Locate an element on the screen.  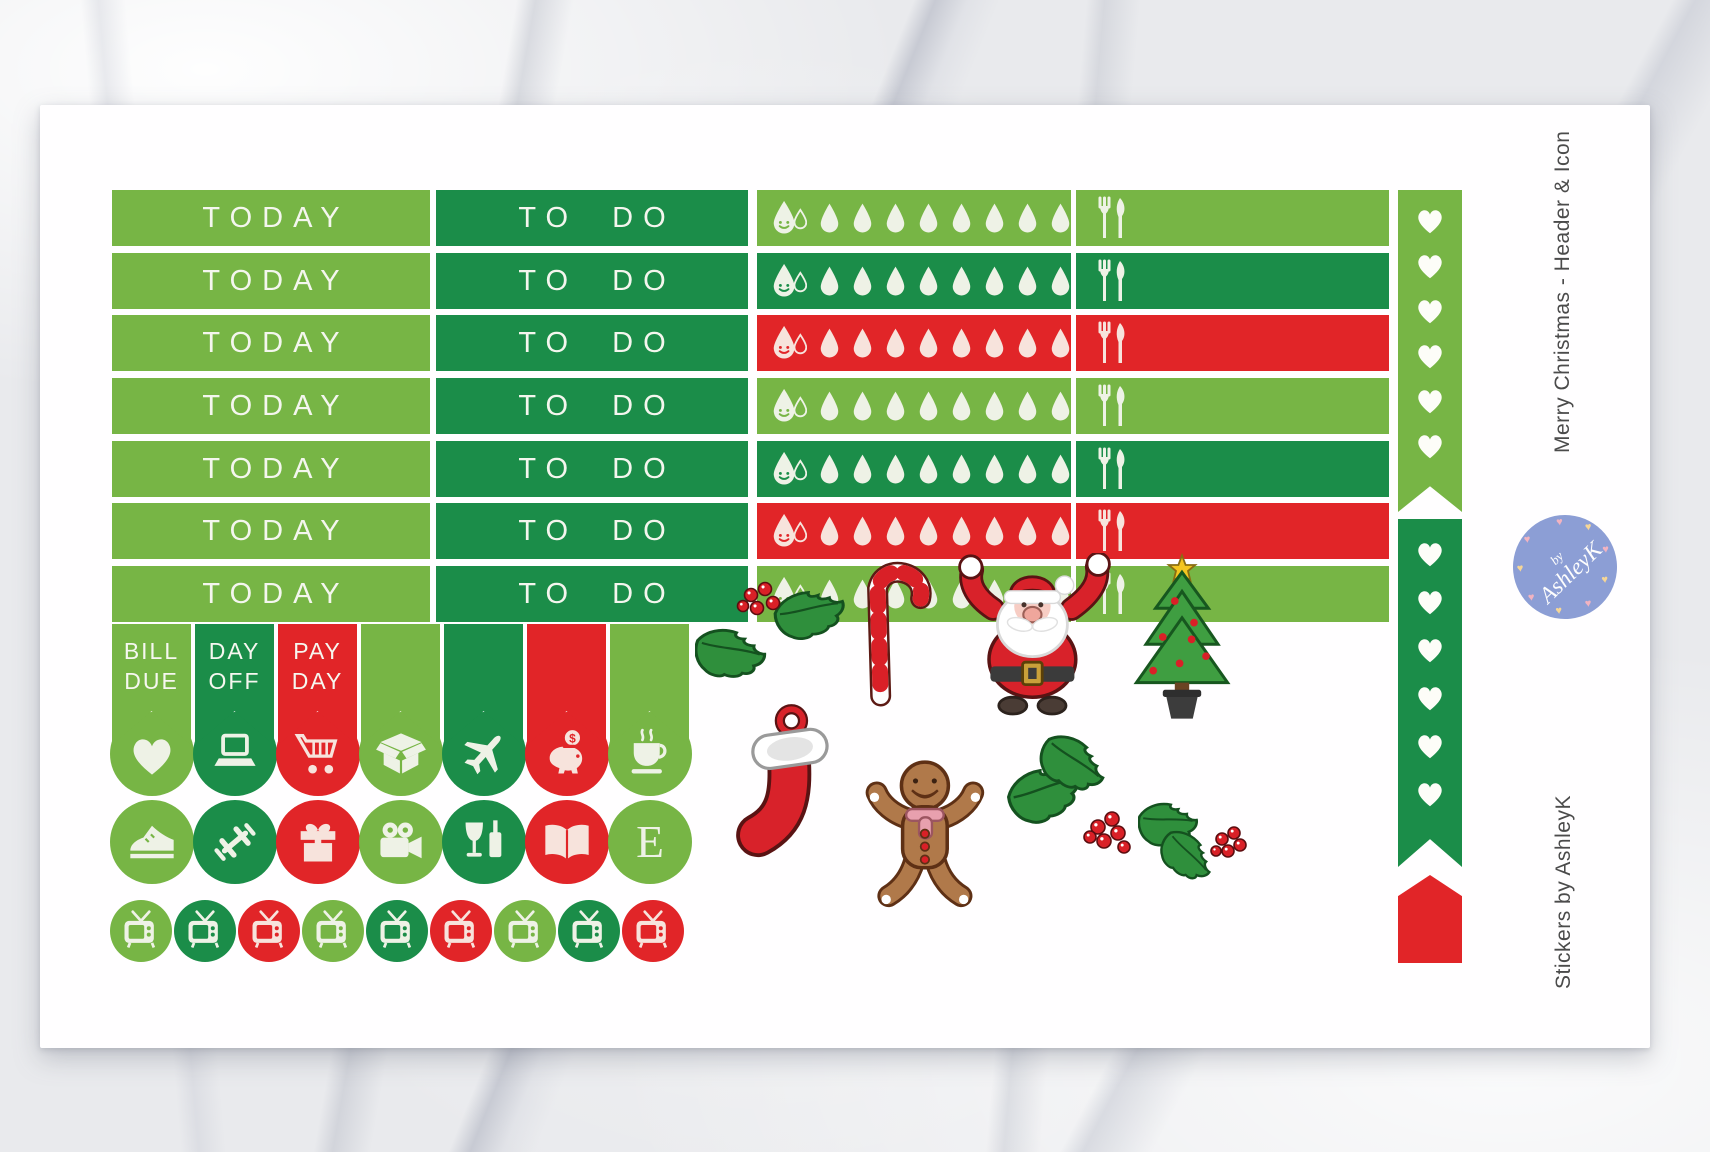
coffee-cup-icon is located at coordinates (649, 751).